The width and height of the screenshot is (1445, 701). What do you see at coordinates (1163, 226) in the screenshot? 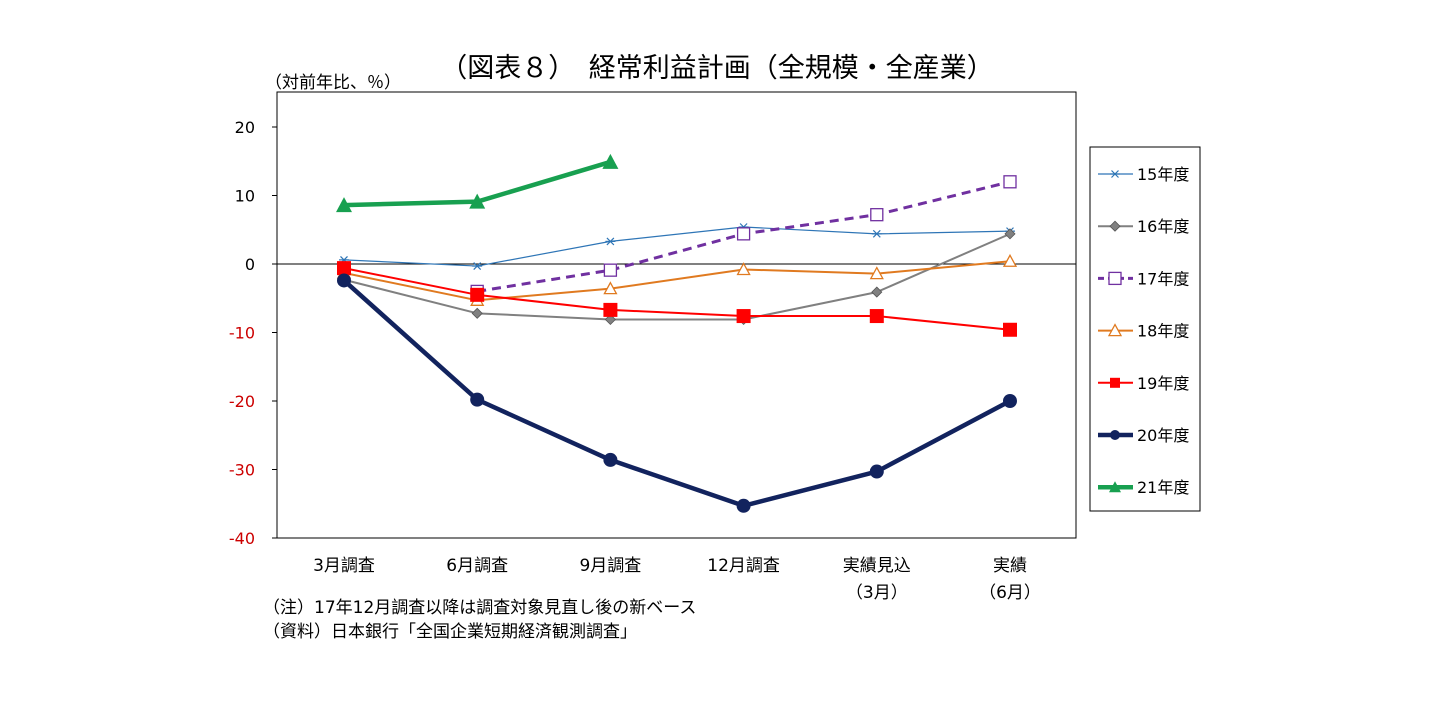
I see `legend-label: 16年度` at bounding box center [1163, 226].